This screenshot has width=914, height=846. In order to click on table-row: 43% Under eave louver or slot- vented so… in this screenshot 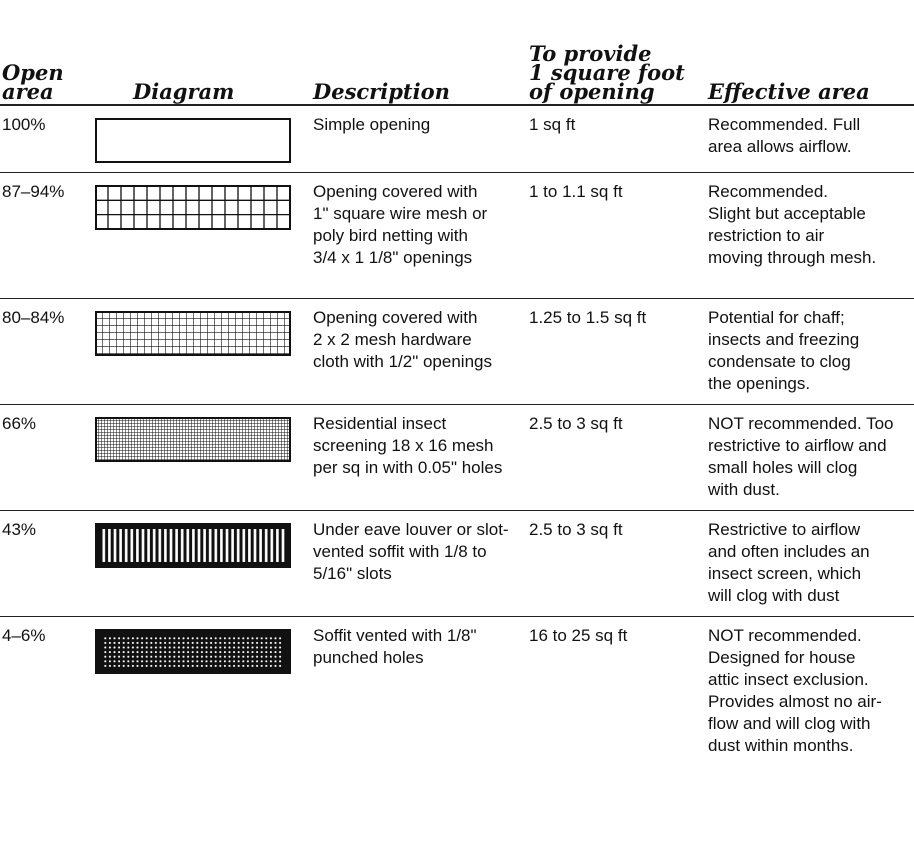, I will do `click(457, 563)`.